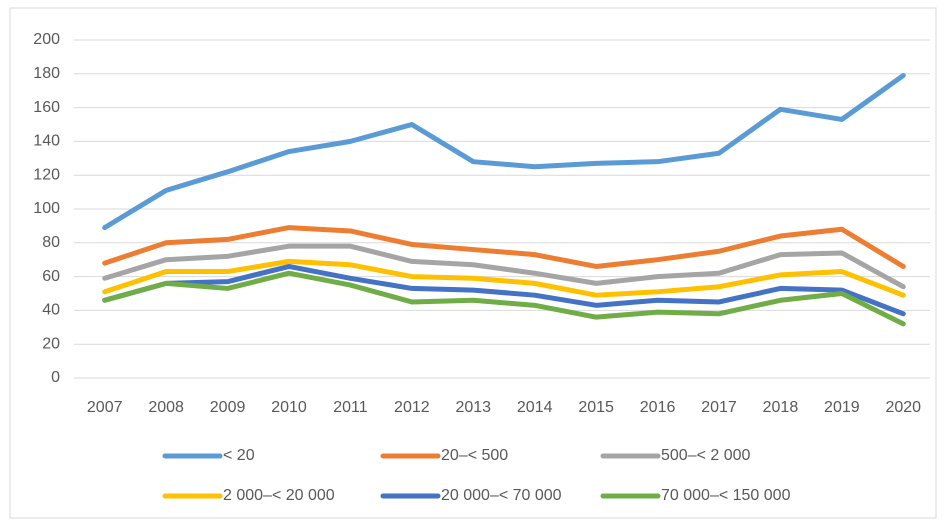  I want to click on x-tick-label: 2020, so click(903, 407).